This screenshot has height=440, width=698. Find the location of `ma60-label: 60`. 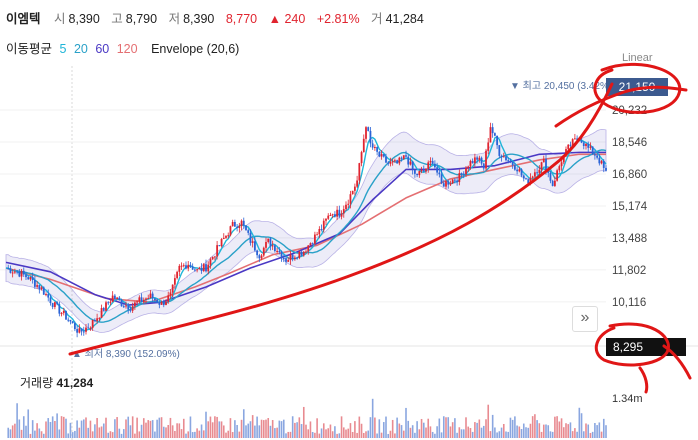

ma60-label: 60 is located at coordinates (102, 49).